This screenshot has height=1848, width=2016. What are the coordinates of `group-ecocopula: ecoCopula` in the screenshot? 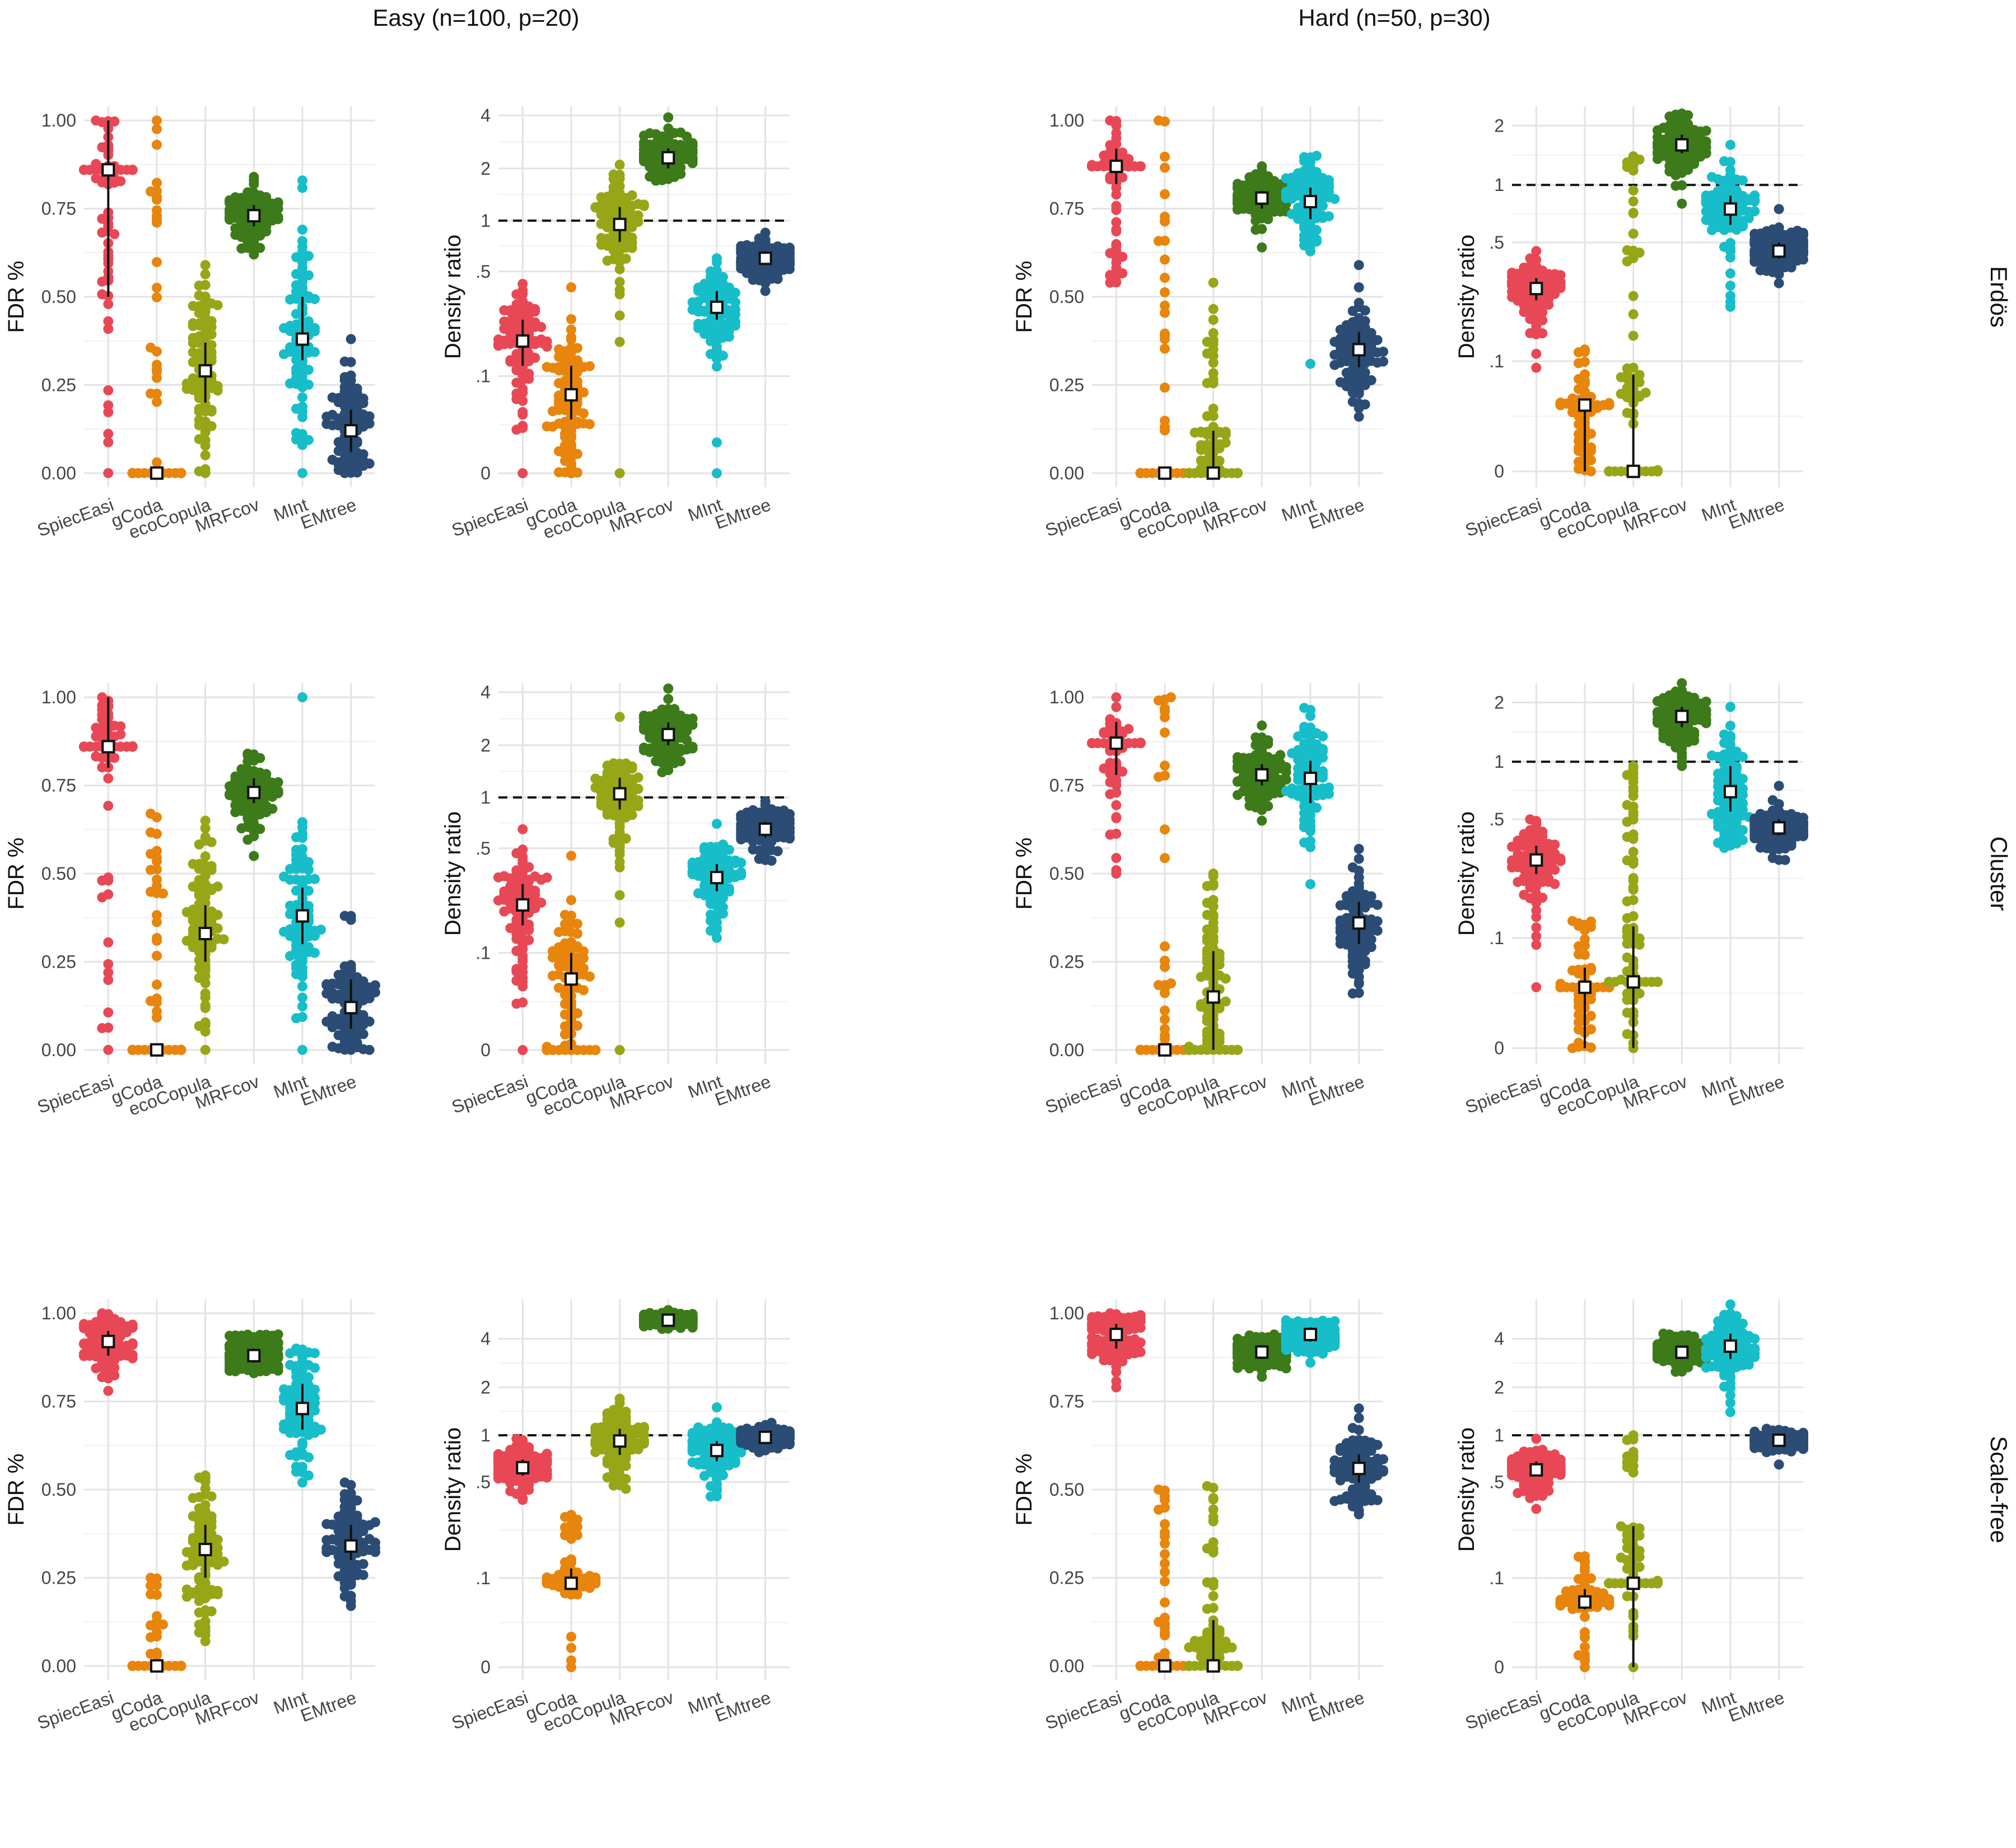 It's located at (591, 916).